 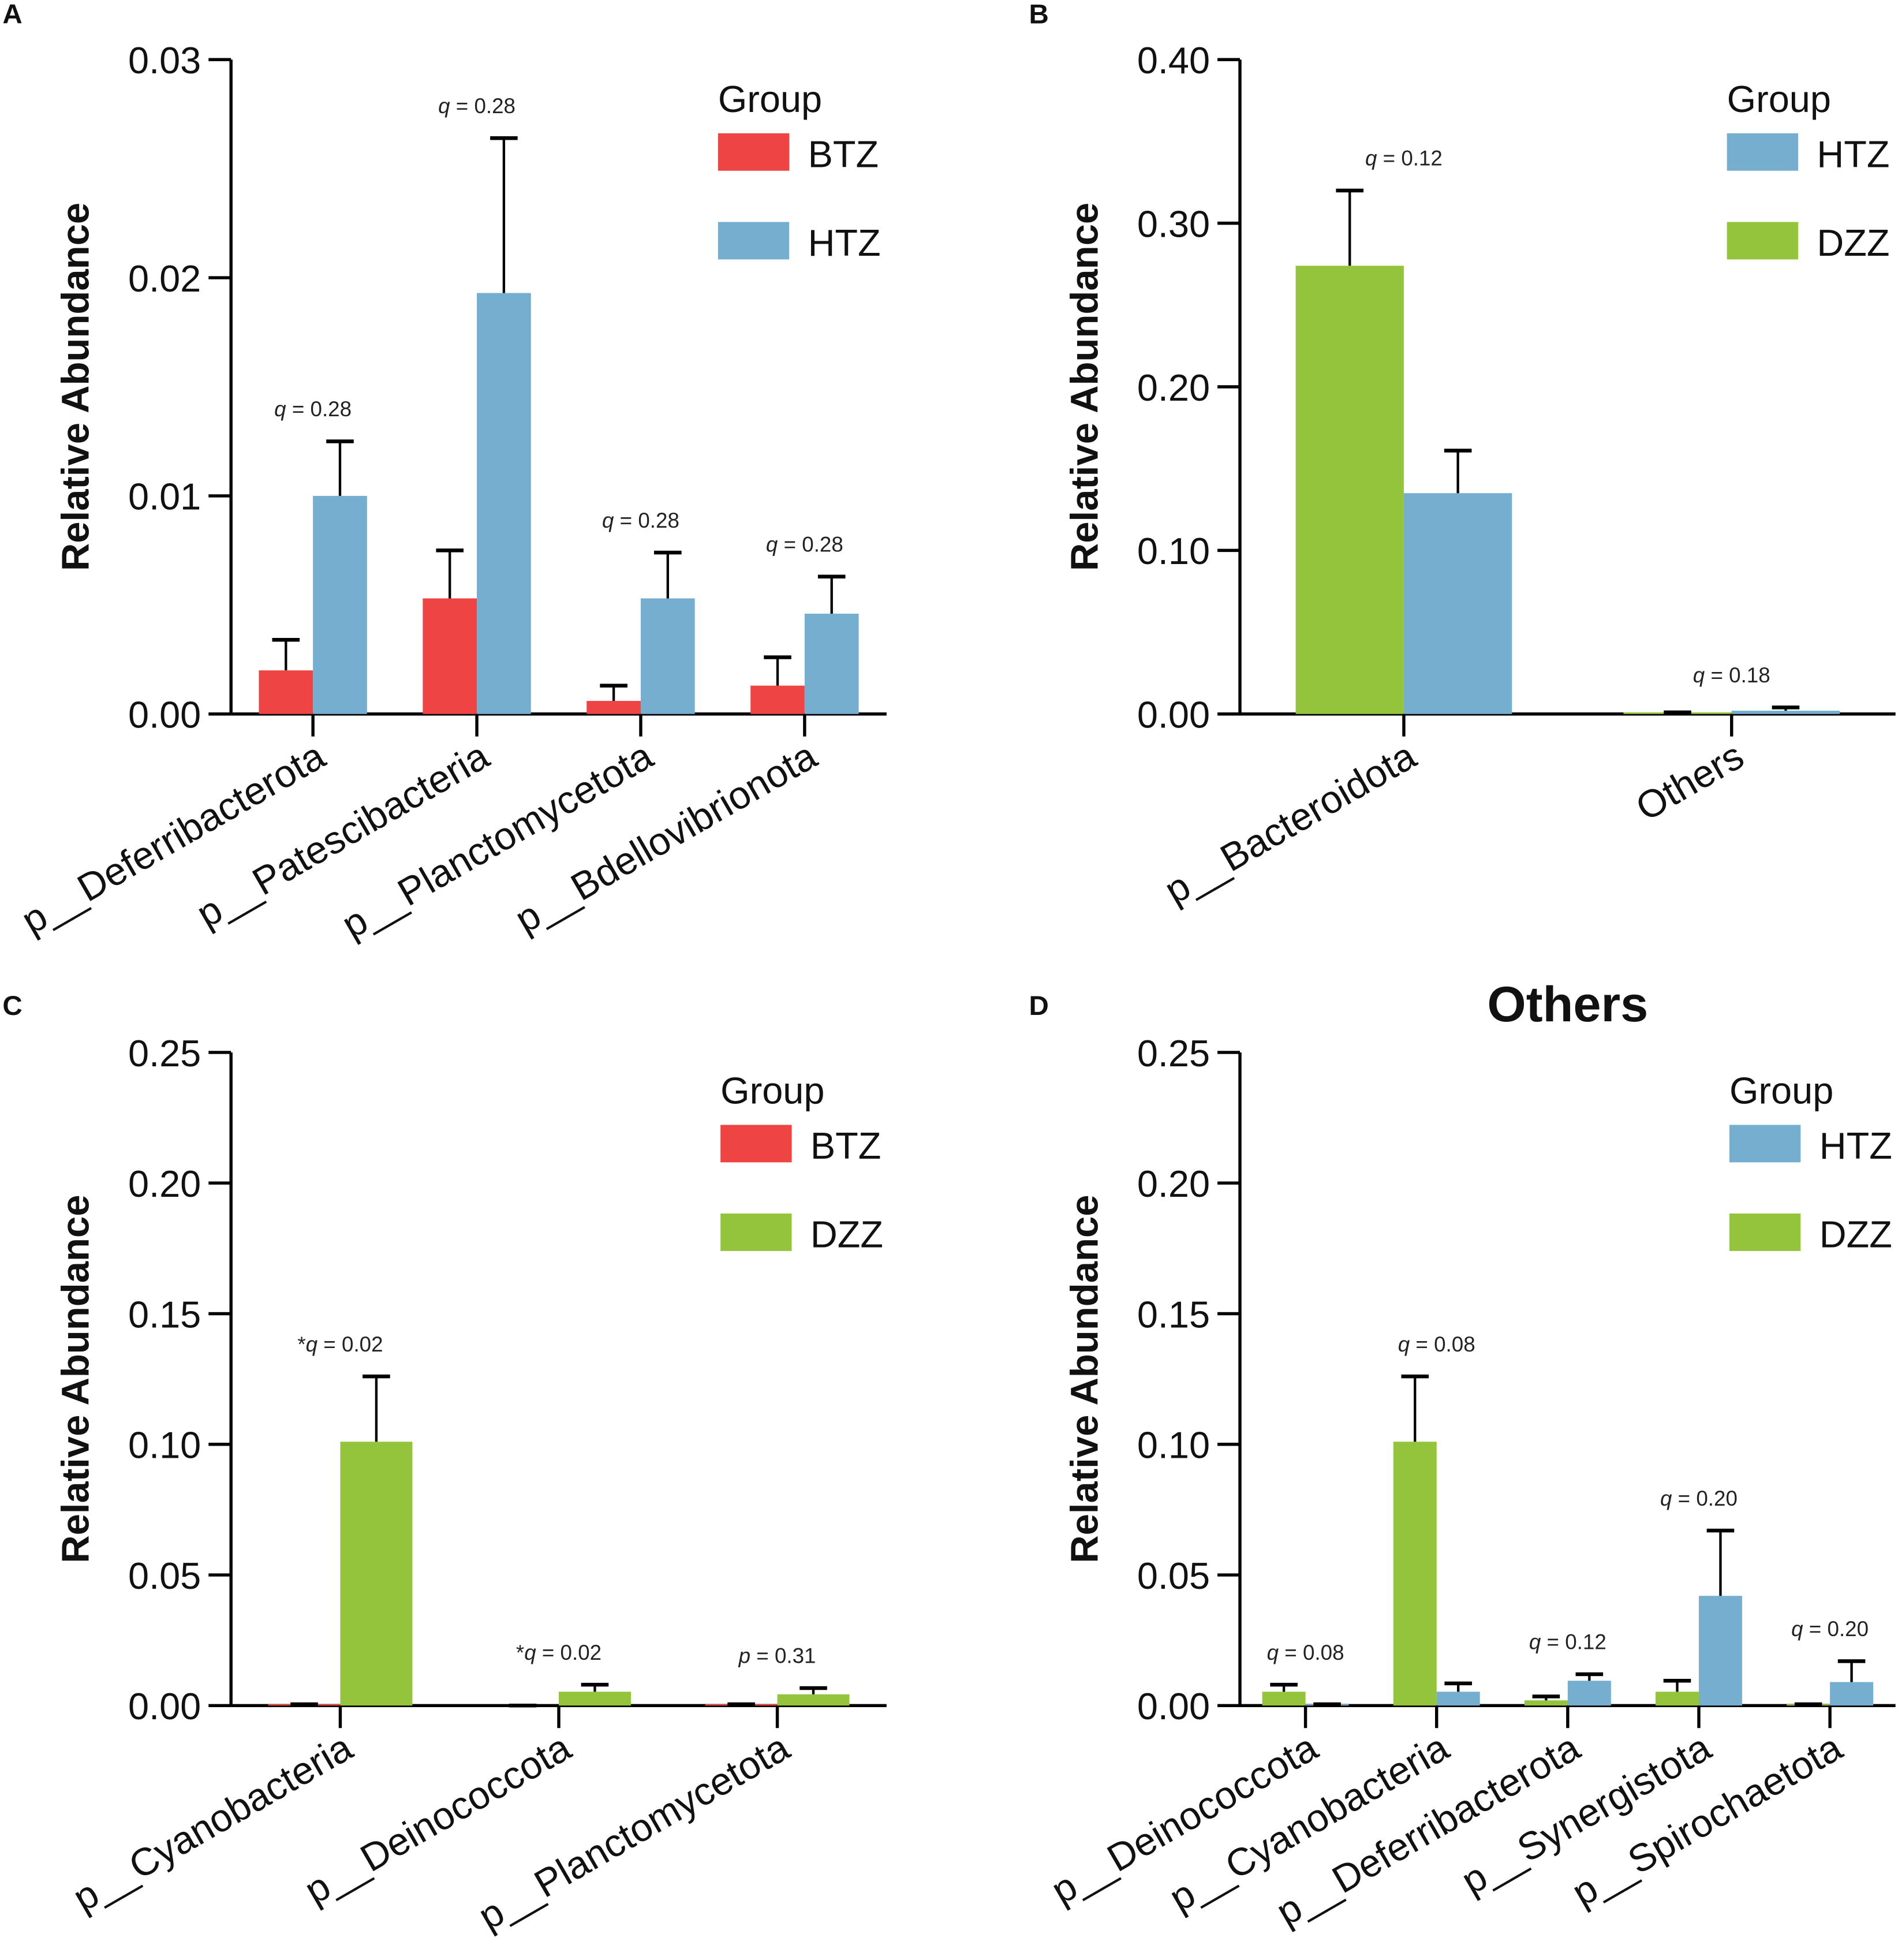 What do you see at coordinates (1731, 675) in the screenshot?
I see `significance-annotation: q = 0.18` at bounding box center [1731, 675].